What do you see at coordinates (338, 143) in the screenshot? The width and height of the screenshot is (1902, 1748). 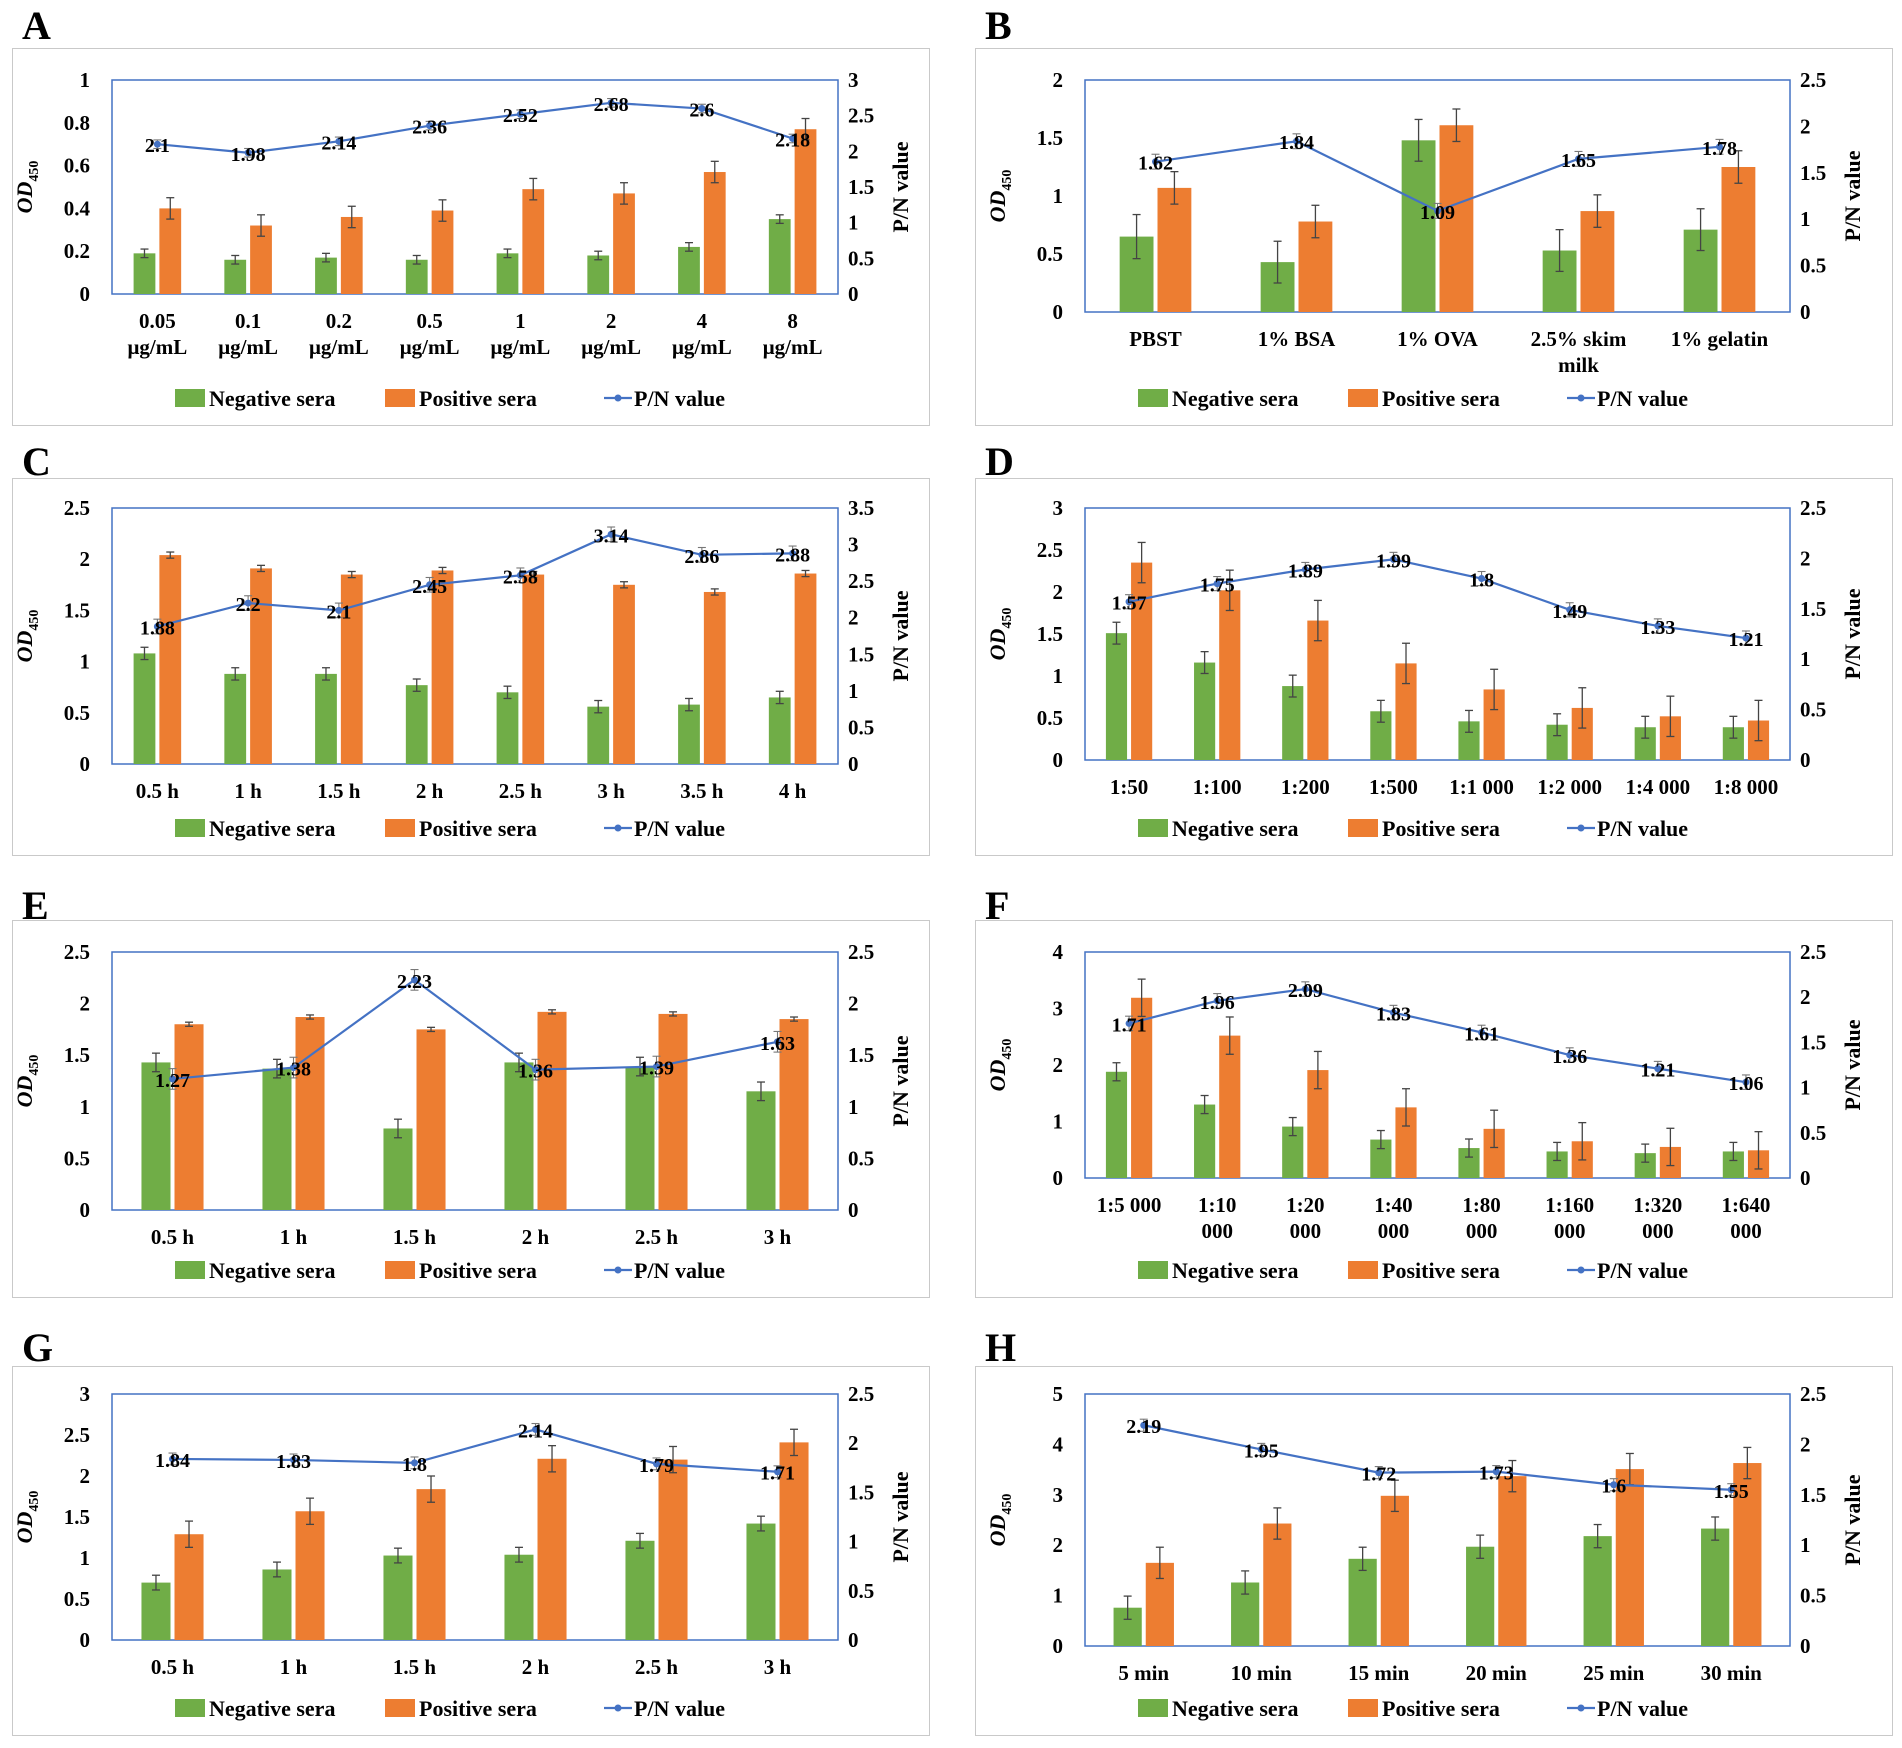 I see `pn-data-label: 2.14` at bounding box center [338, 143].